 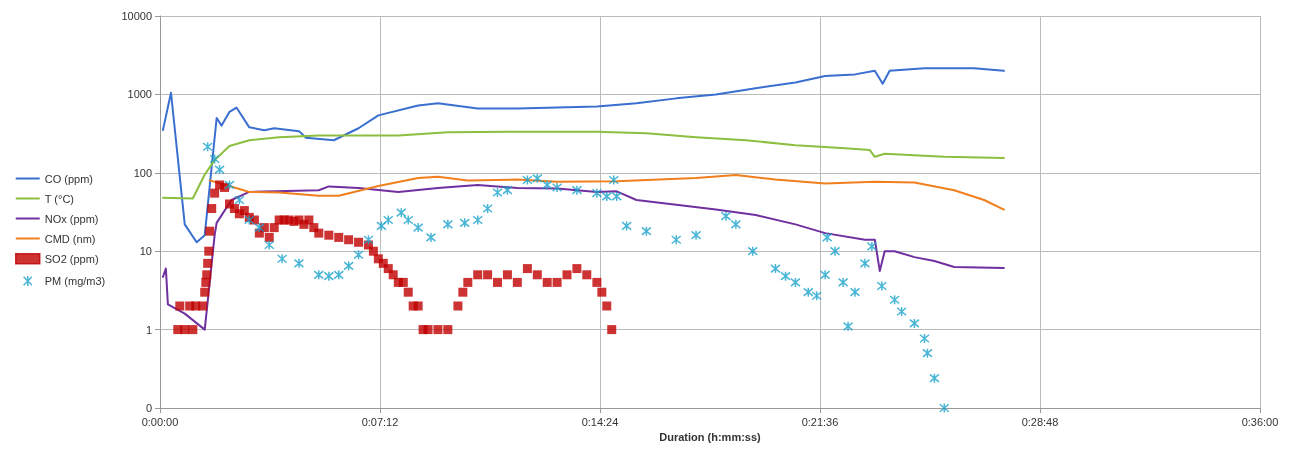 I want to click on x-tick-label: 0:21:36, so click(x=820, y=421).